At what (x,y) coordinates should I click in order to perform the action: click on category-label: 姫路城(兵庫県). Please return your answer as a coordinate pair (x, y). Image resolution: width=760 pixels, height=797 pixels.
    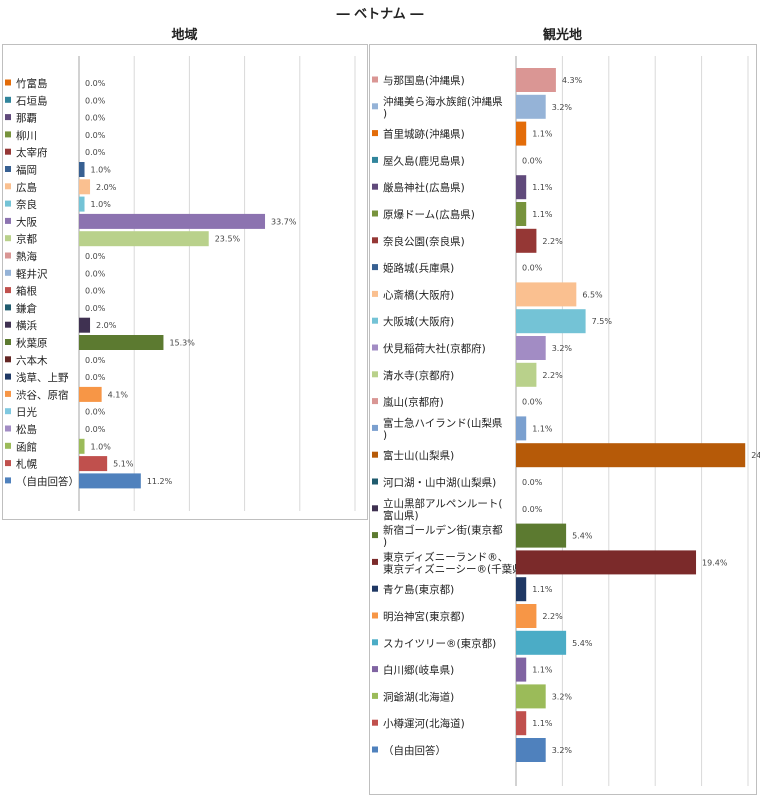
    Looking at the image, I should click on (418, 268).